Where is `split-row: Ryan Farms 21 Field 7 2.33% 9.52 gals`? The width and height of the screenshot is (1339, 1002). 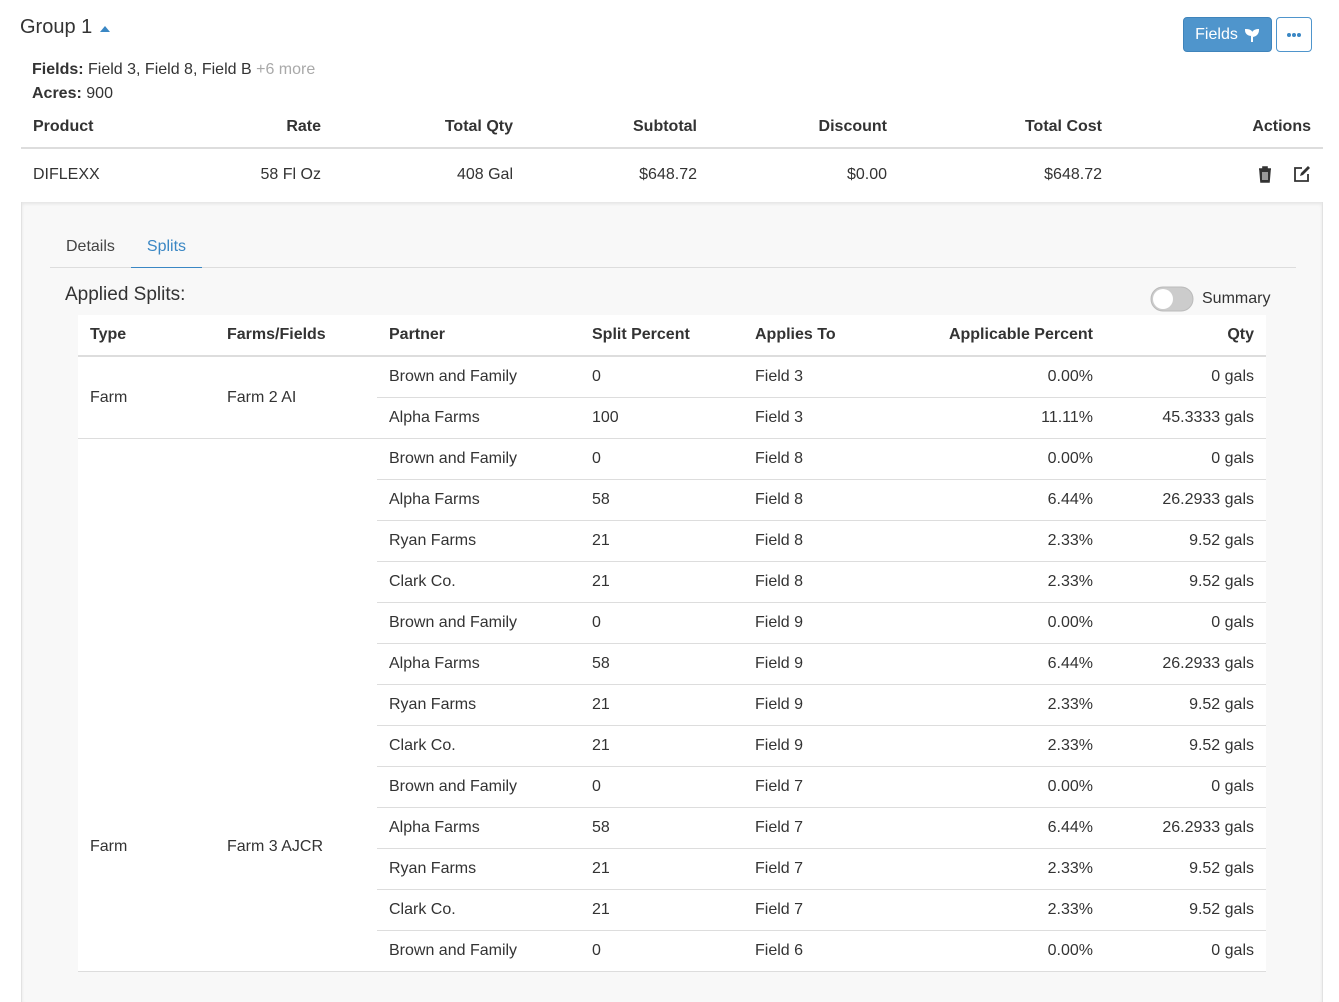
split-row: Ryan Farms 21 Field 7 2.33% 9.52 gals is located at coordinates (672, 869).